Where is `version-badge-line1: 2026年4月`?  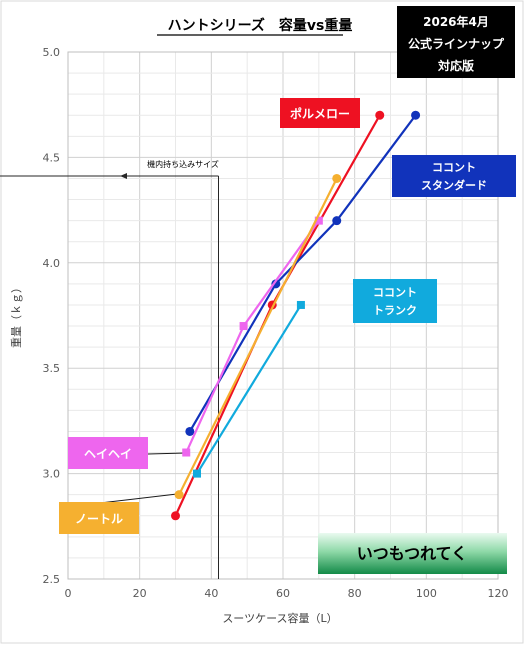
version-badge-line1: 2026年4月 is located at coordinates (456, 21).